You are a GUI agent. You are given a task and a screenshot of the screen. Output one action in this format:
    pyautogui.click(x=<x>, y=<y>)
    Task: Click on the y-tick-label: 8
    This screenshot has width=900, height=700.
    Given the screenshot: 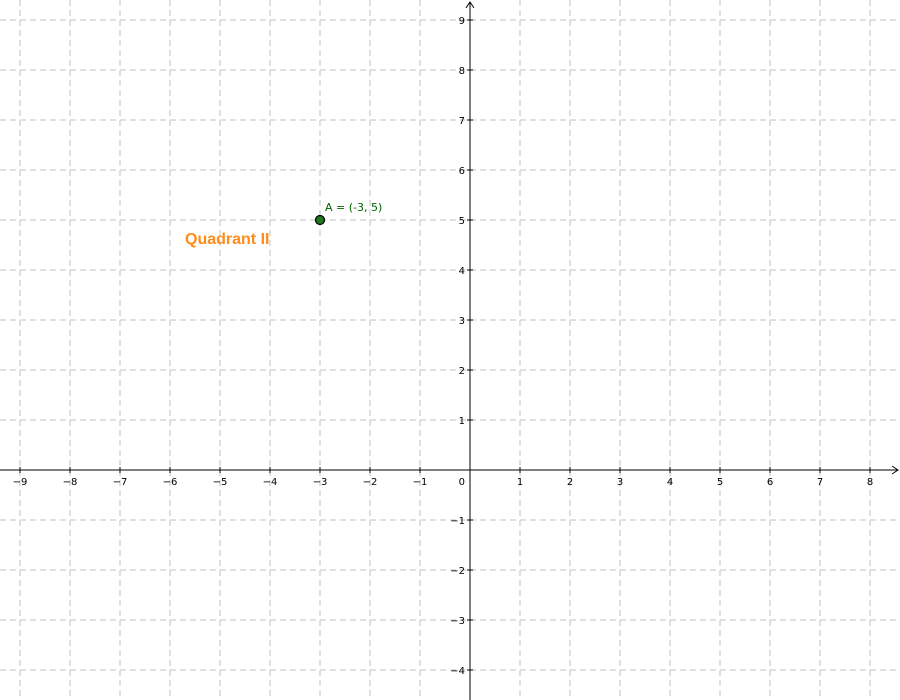 What is the action you would take?
    pyautogui.click(x=462, y=71)
    